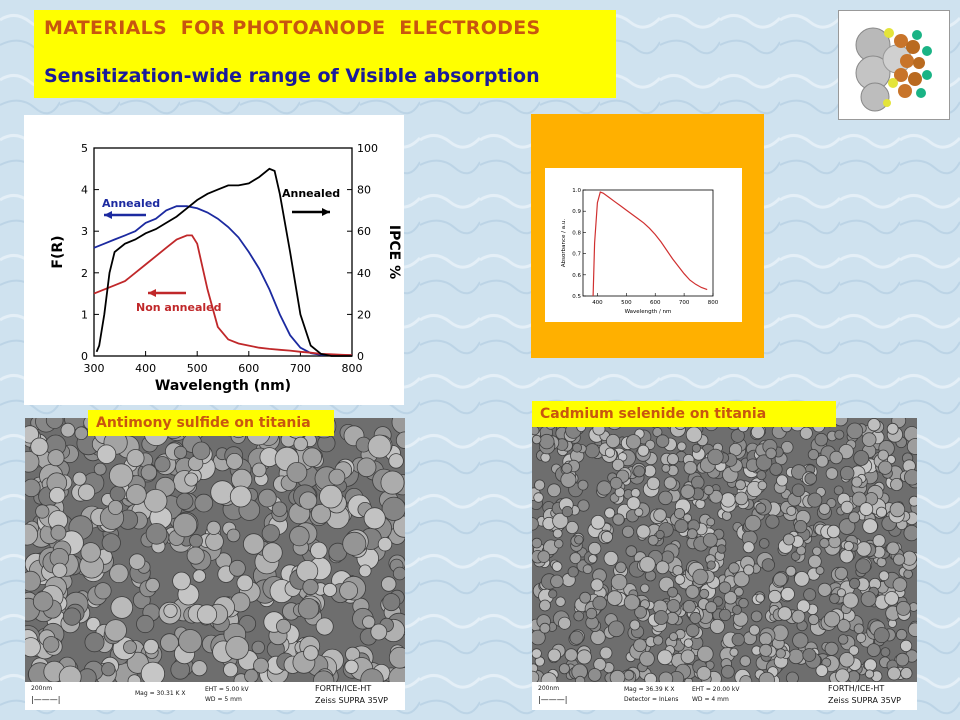 The height and width of the screenshot is (720, 960). I want to click on sem-brand-line1: FORTH/ICE-HT, so click(856, 688).